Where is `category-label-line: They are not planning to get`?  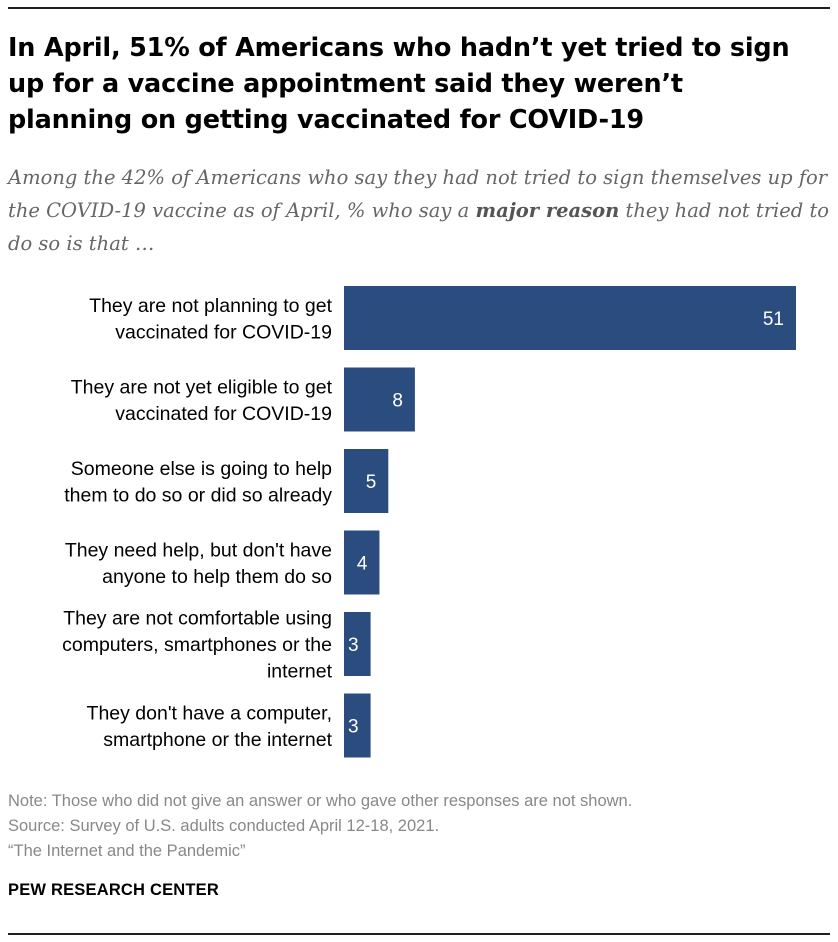
category-label-line: They are not planning to get is located at coordinates (210, 306).